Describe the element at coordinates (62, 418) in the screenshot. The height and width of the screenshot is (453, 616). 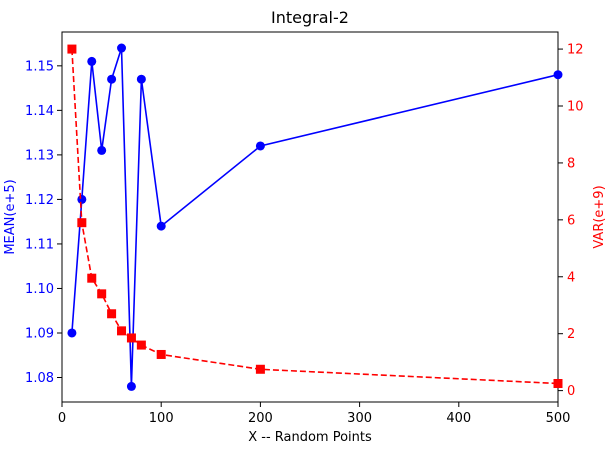
I see `x-tick-label: 0` at that location.